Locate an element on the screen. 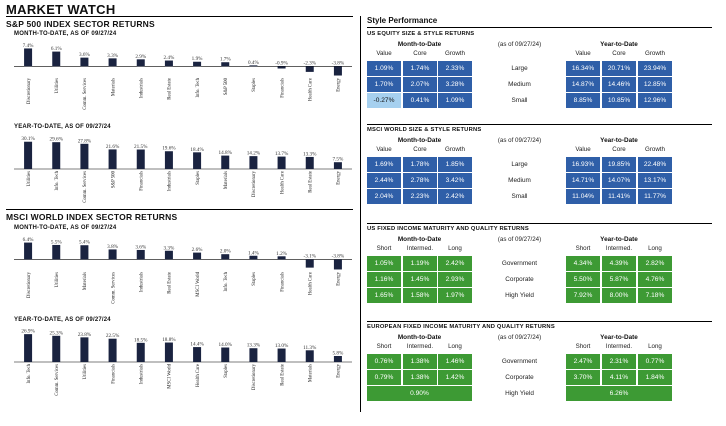 The height and width of the screenshot is (426, 726). value-label: 30.1% is located at coordinates (28, 139).